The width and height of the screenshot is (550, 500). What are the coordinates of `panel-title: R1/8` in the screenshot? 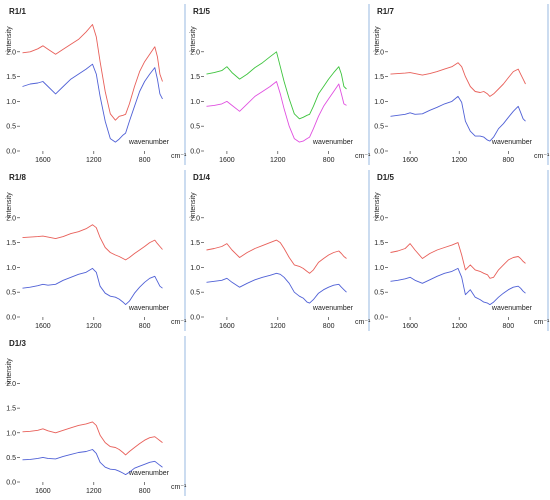 It's located at (17, 177).